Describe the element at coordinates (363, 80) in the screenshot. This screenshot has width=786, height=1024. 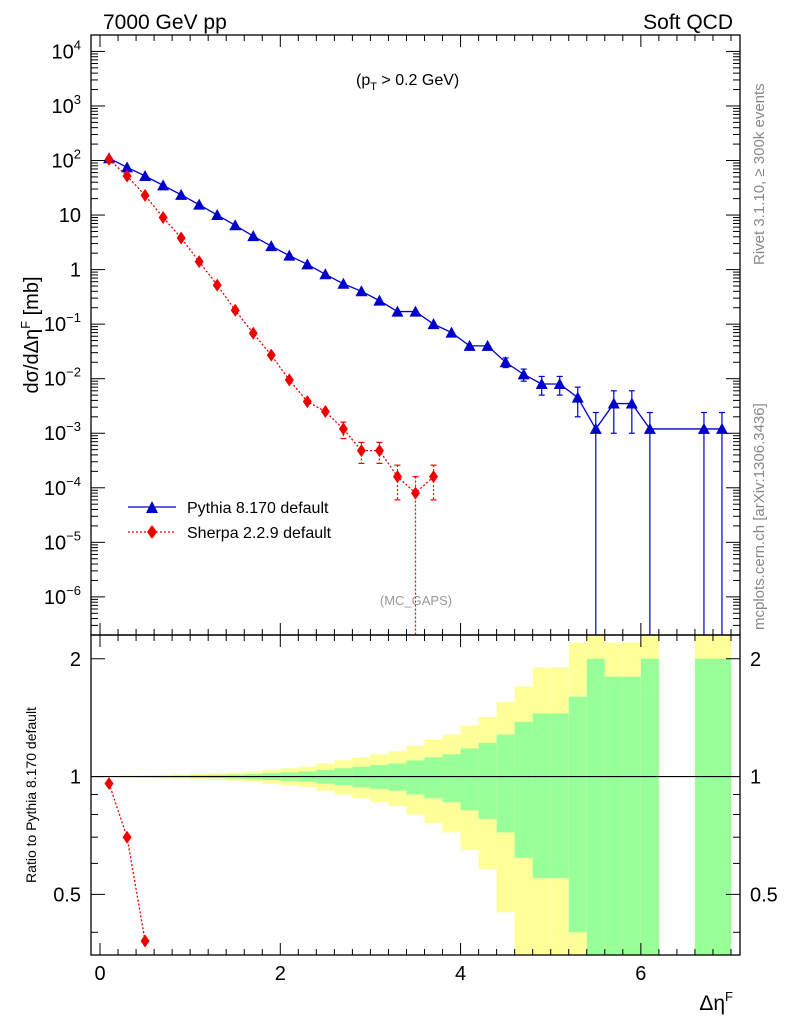
I see `pt-cut-prefix: (p` at that location.